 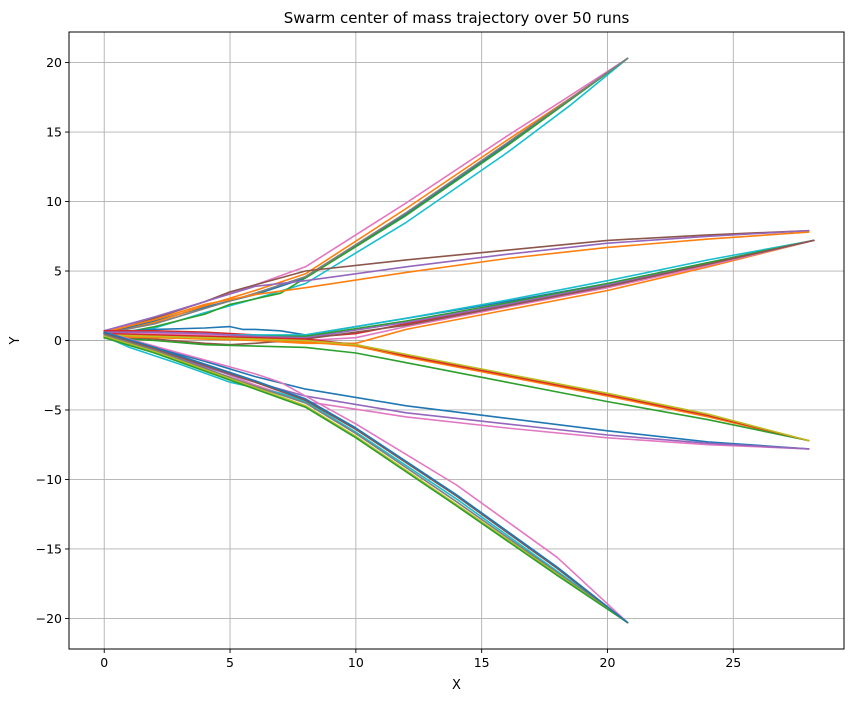 I want to click on y-tick-label: −10, so click(x=49, y=479).